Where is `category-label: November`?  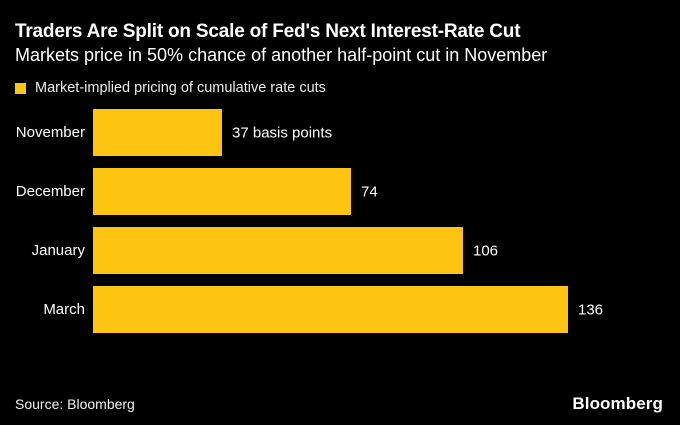
category-label: November is located at coordinates (50, 132).